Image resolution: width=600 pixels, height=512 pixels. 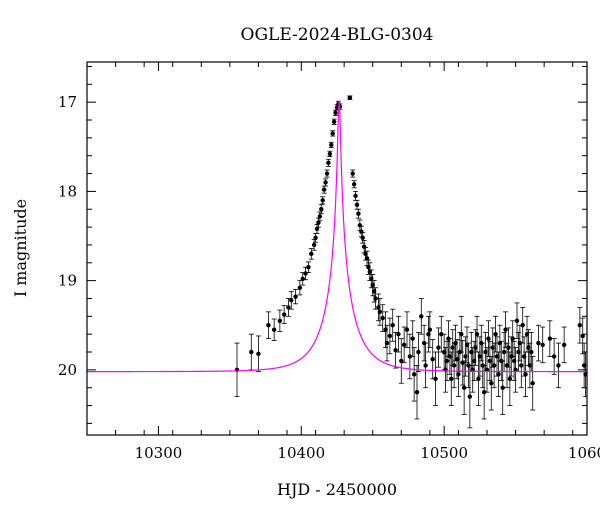 I want to click on y-tick-label: 17, so click(x=67, y=102).